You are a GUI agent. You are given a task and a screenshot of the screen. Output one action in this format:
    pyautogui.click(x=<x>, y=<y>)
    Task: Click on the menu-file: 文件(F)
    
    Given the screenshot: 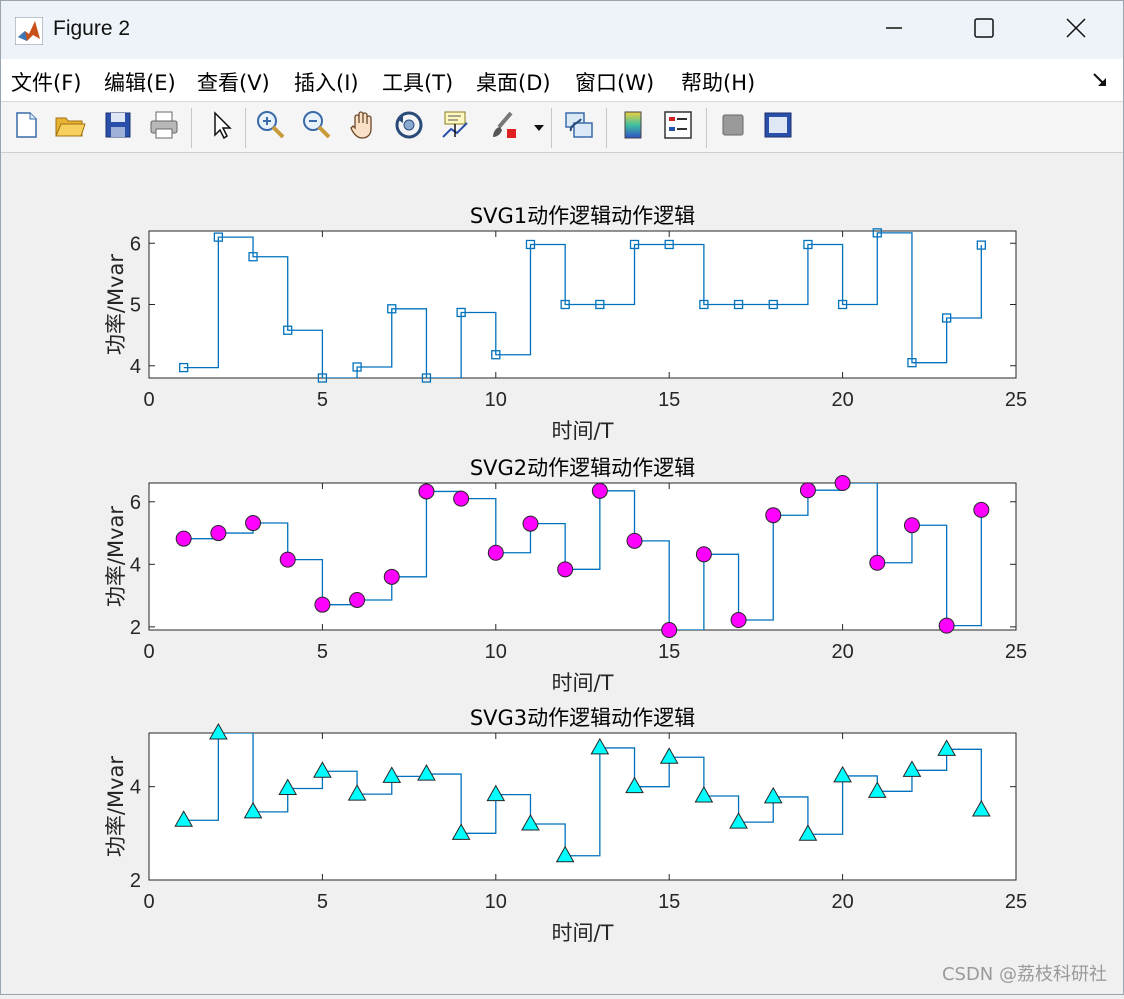 What is the action you would take?
    pyautogui.click(x=46, y=83)
    